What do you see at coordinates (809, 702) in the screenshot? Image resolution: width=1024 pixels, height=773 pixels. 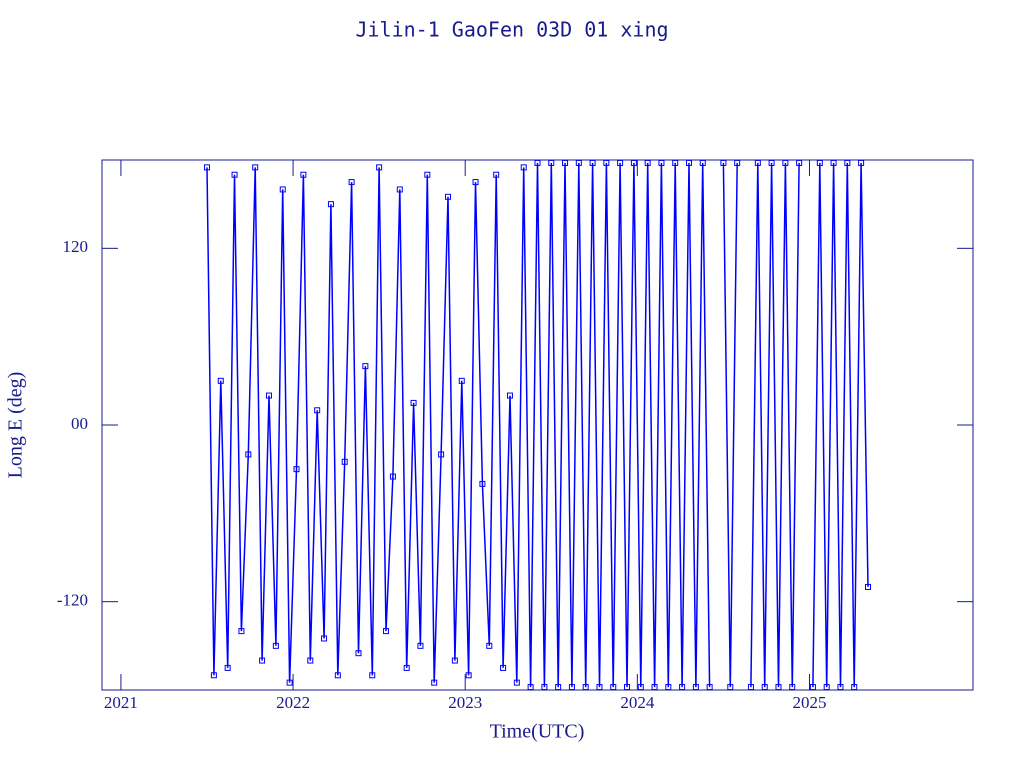 I see `x-tick-label: 2025` at bounding box center [809, 702].